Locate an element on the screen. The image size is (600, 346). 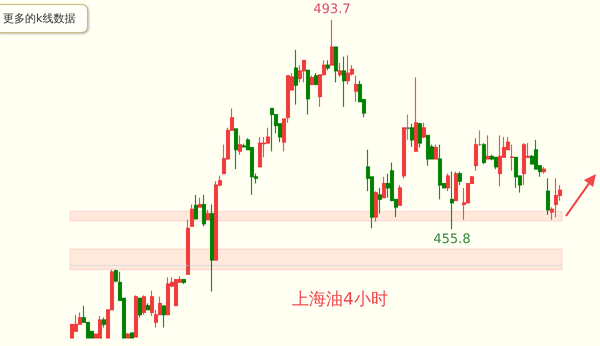
annotation: 455.8 is located at coordinates (452, 240).